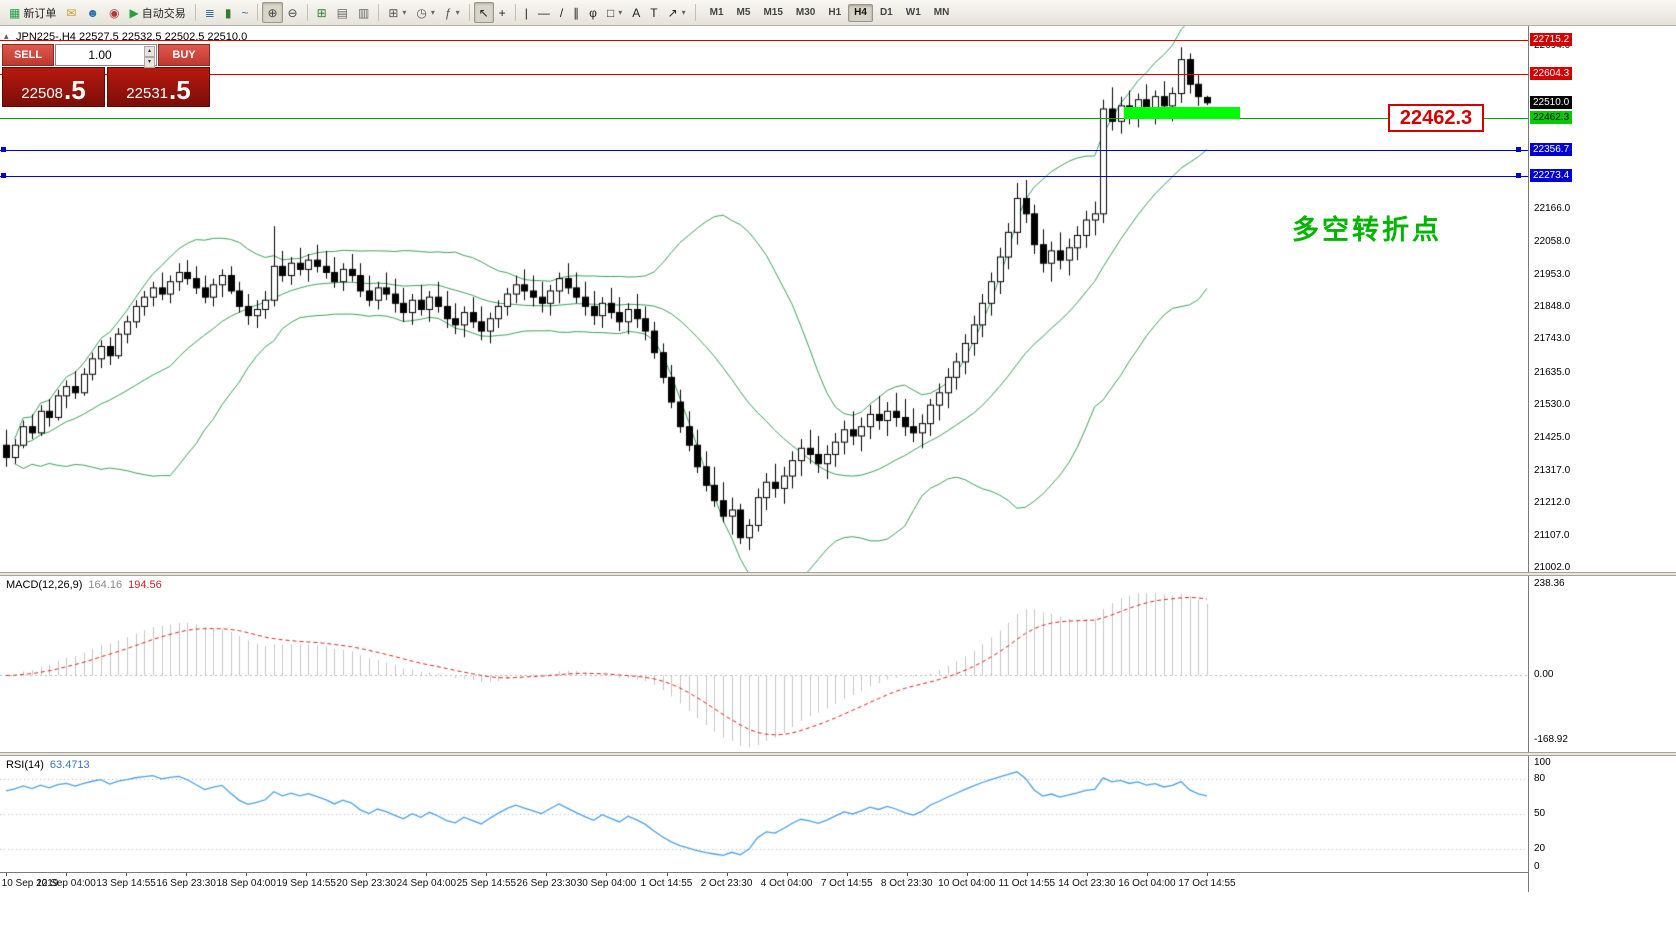 This screenshot has height=949, width=1676. I want to click on volume-up-icon: ▴, so click(149, 51).